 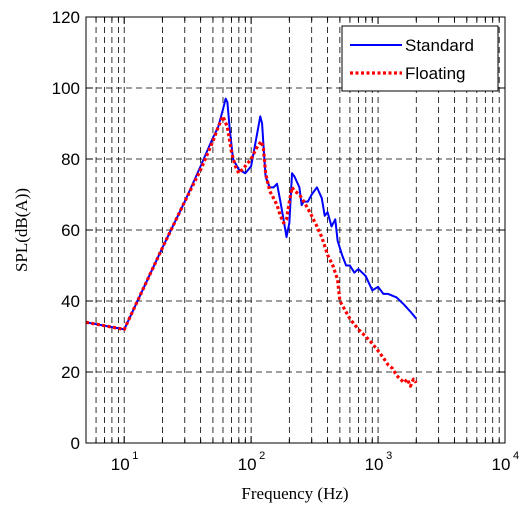 I want to click on x-tick-label-exponent: 2, so click(x=262, y=456).